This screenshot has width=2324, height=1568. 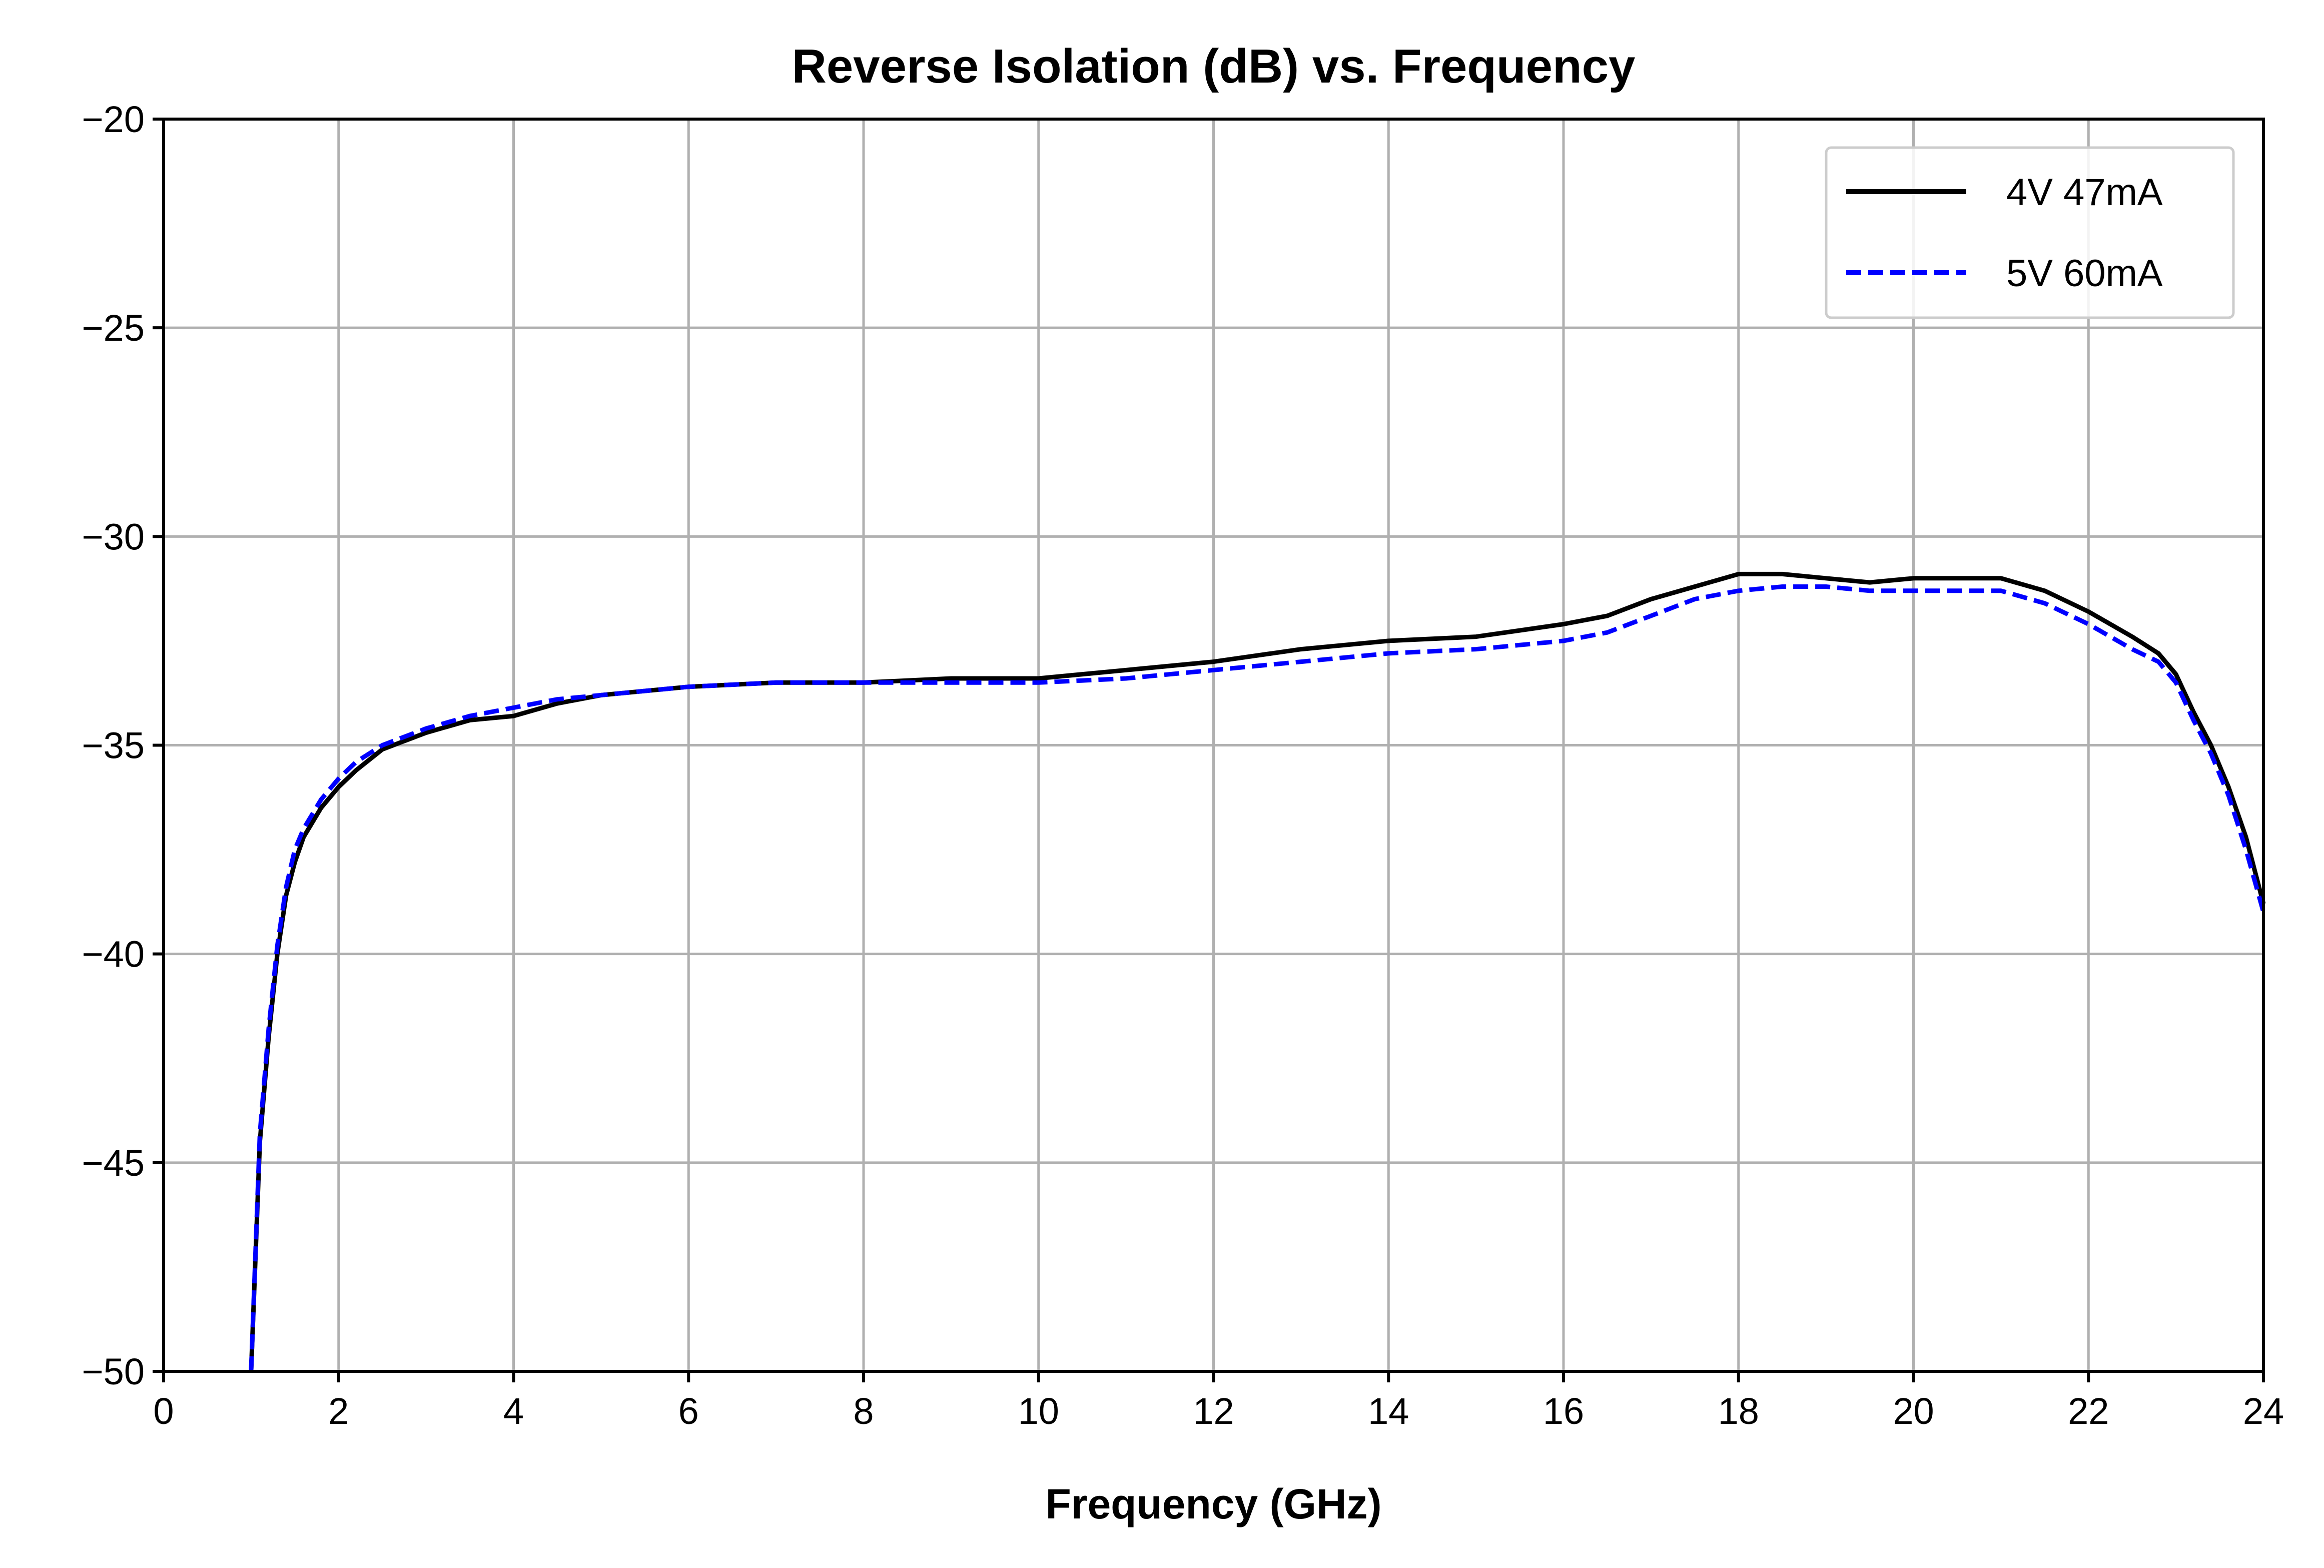 I want to click on x-tick-label: 18, so click(x=1738, y=1411).